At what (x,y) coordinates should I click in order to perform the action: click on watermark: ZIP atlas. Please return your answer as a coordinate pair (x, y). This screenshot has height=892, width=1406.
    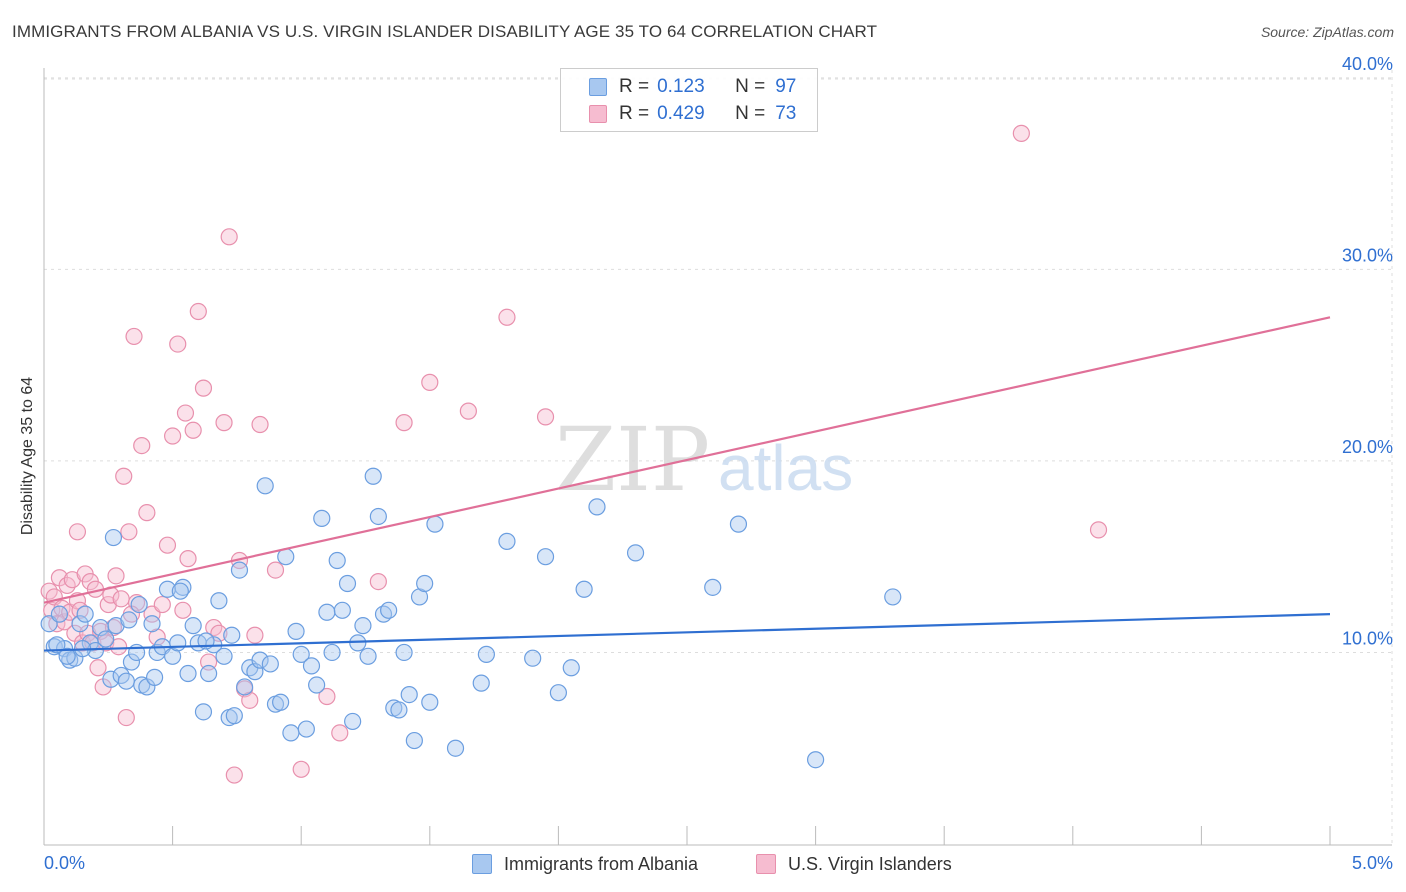
    Looking at the image, I should click on (704, 459).